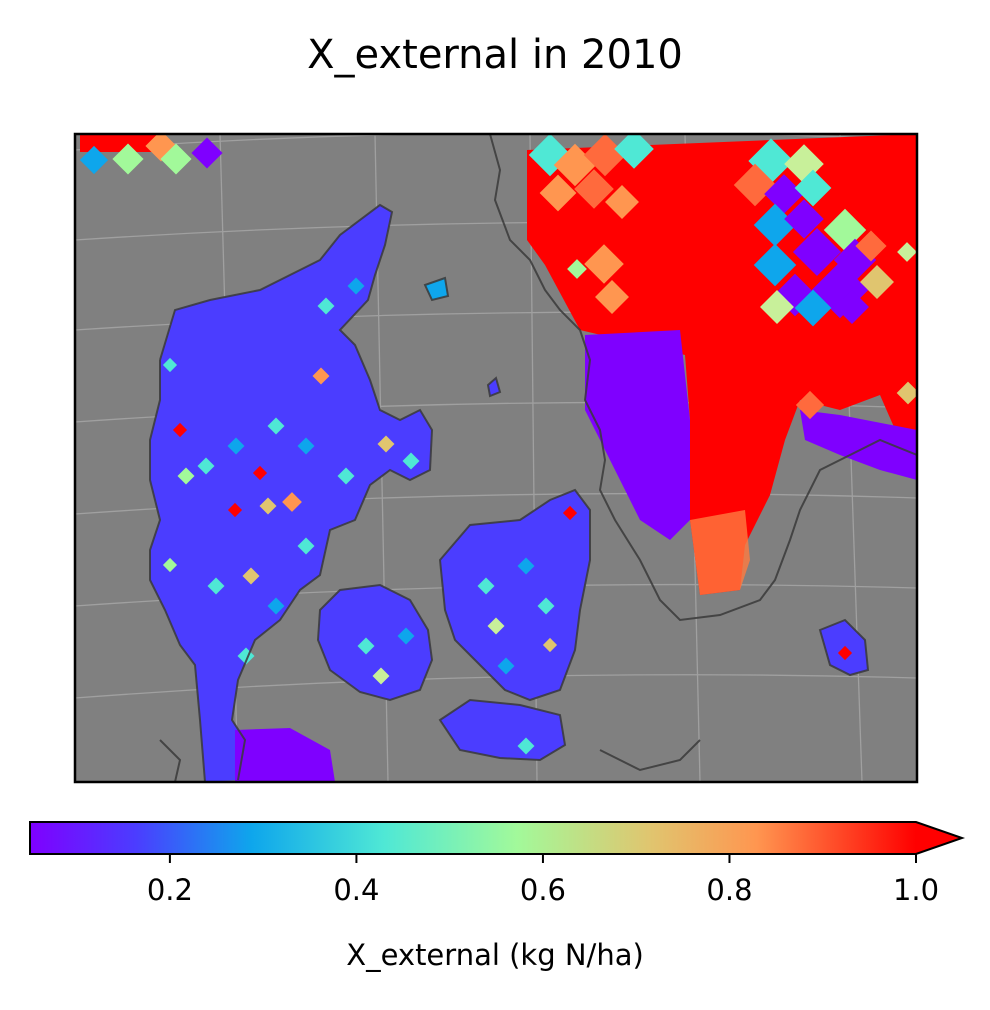 The width and height of the screenshot is (990, 1010). Describe the element at coordinates (151, 154) in the screenshot. I see `top-left-pixels` at that location.